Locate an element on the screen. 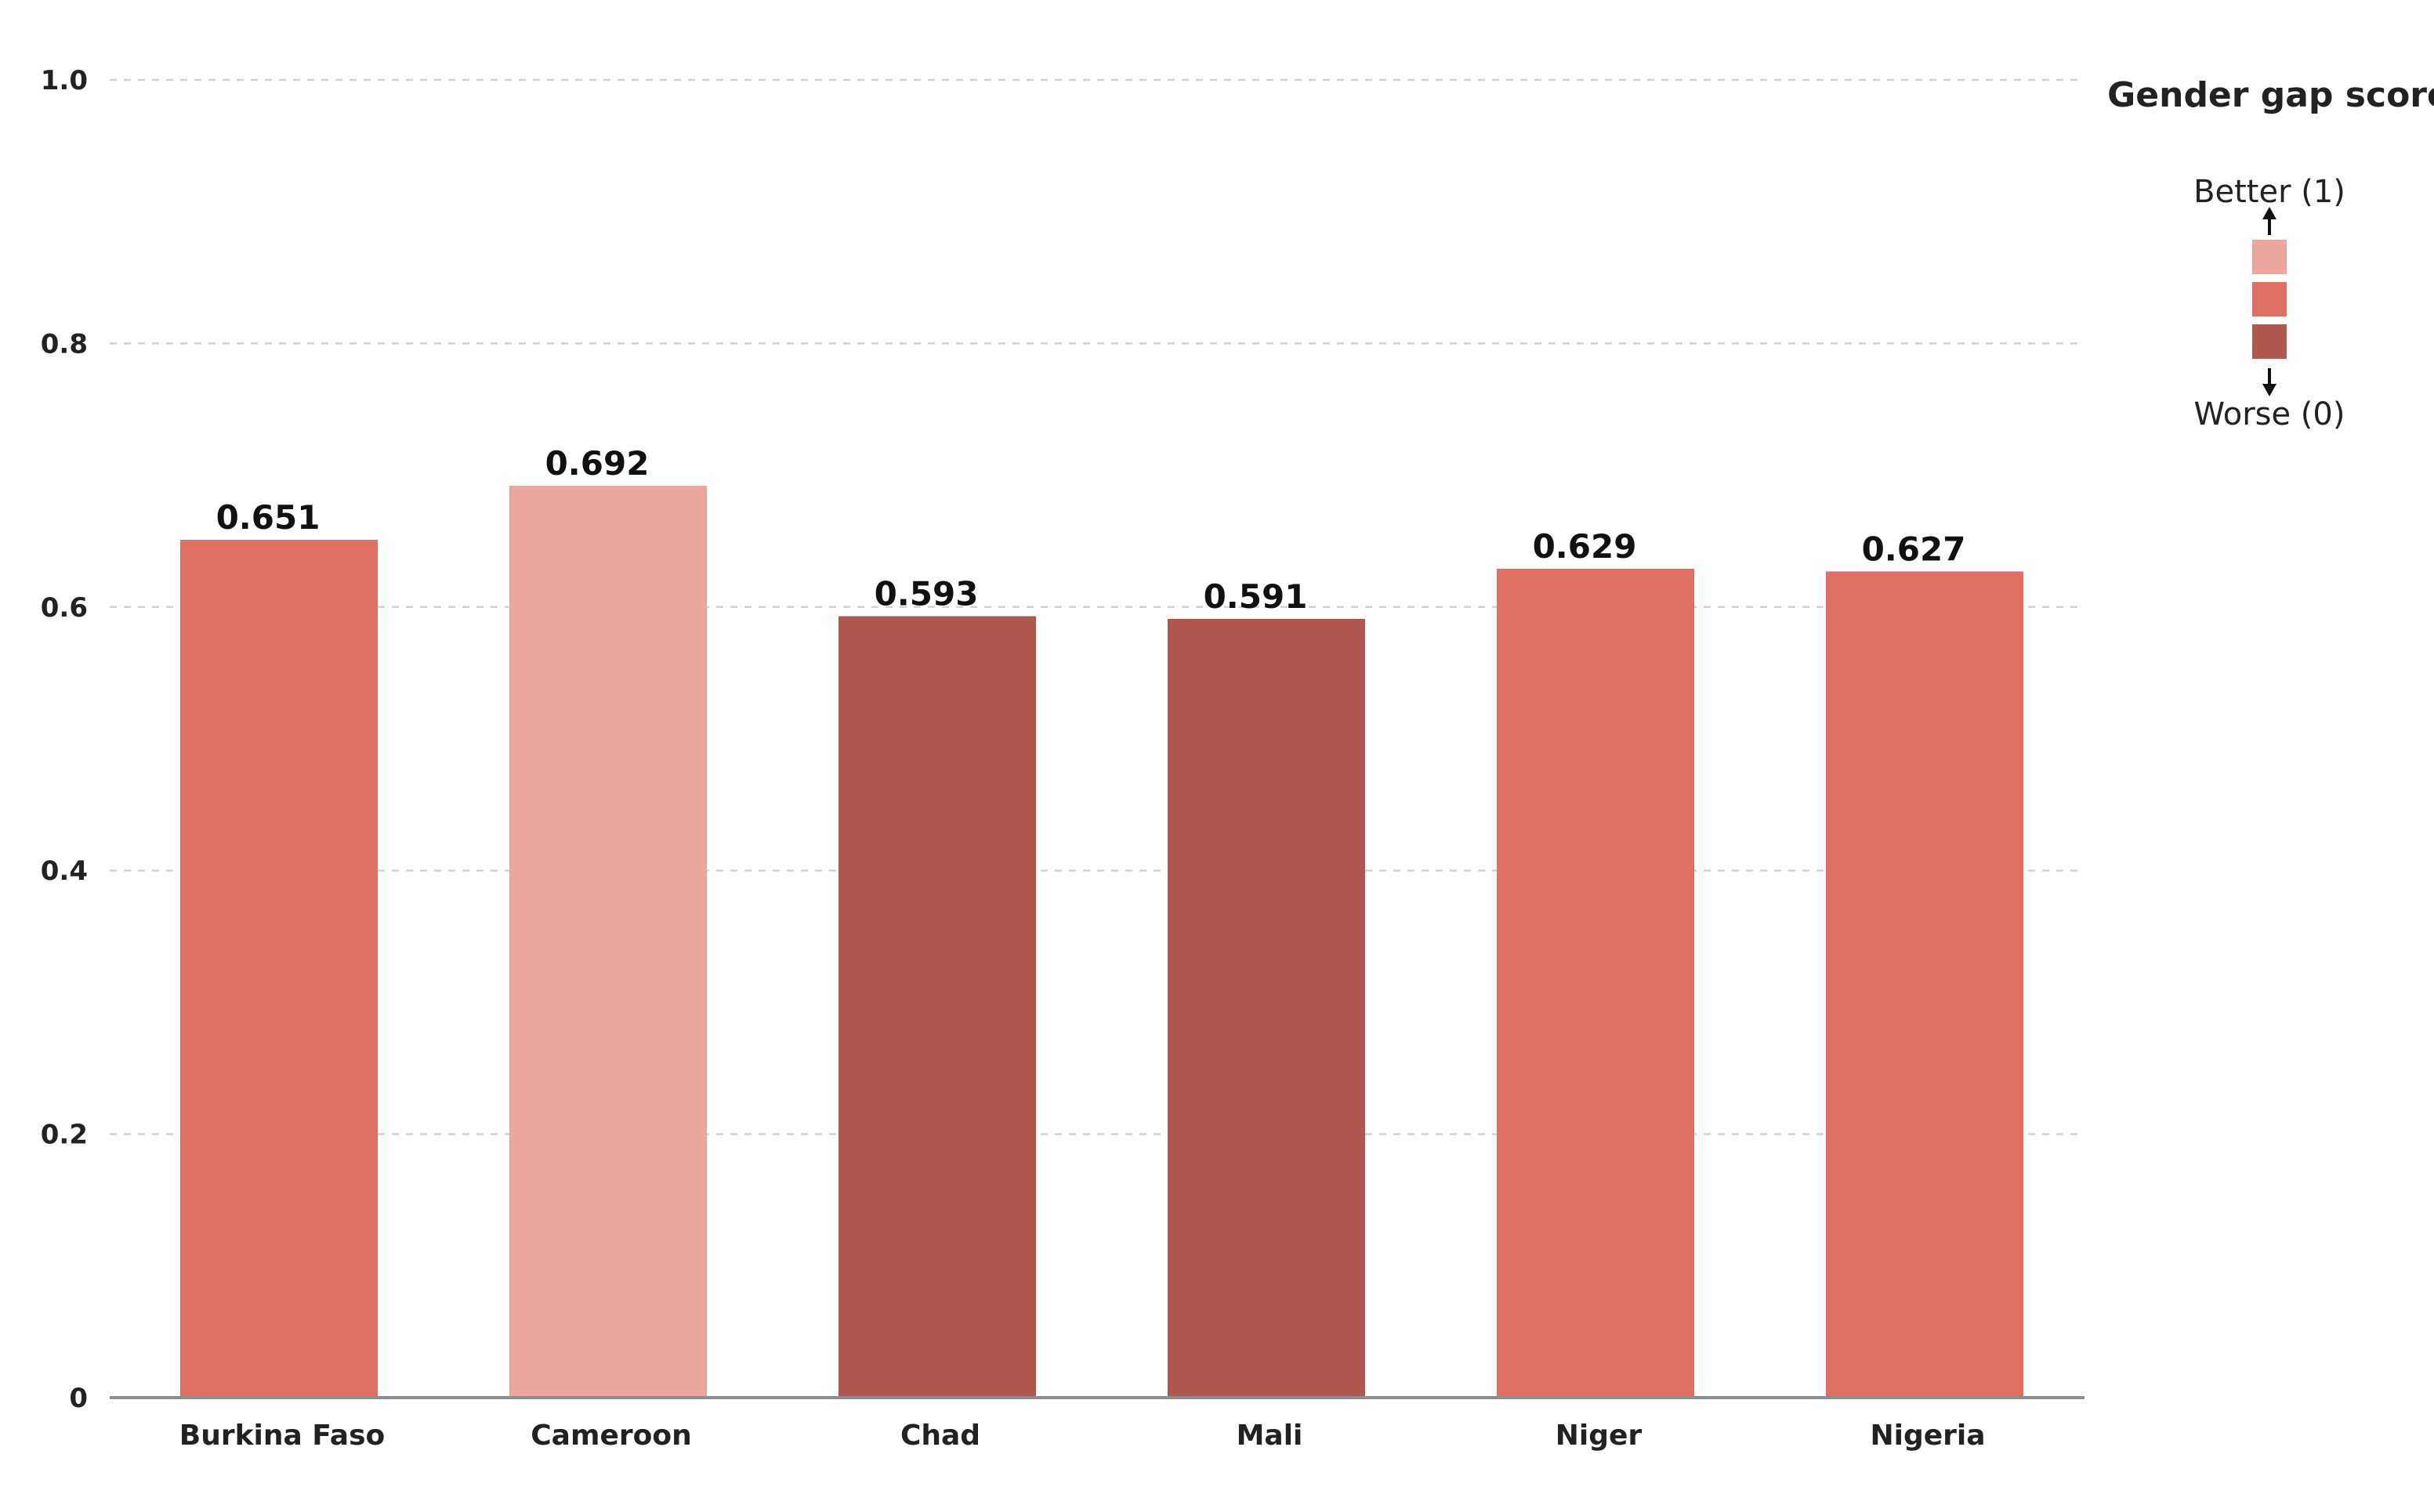 This screenshot has height=1512, width=2434. x-tick-label: Cameroon is located at coordinates (611, 1436).